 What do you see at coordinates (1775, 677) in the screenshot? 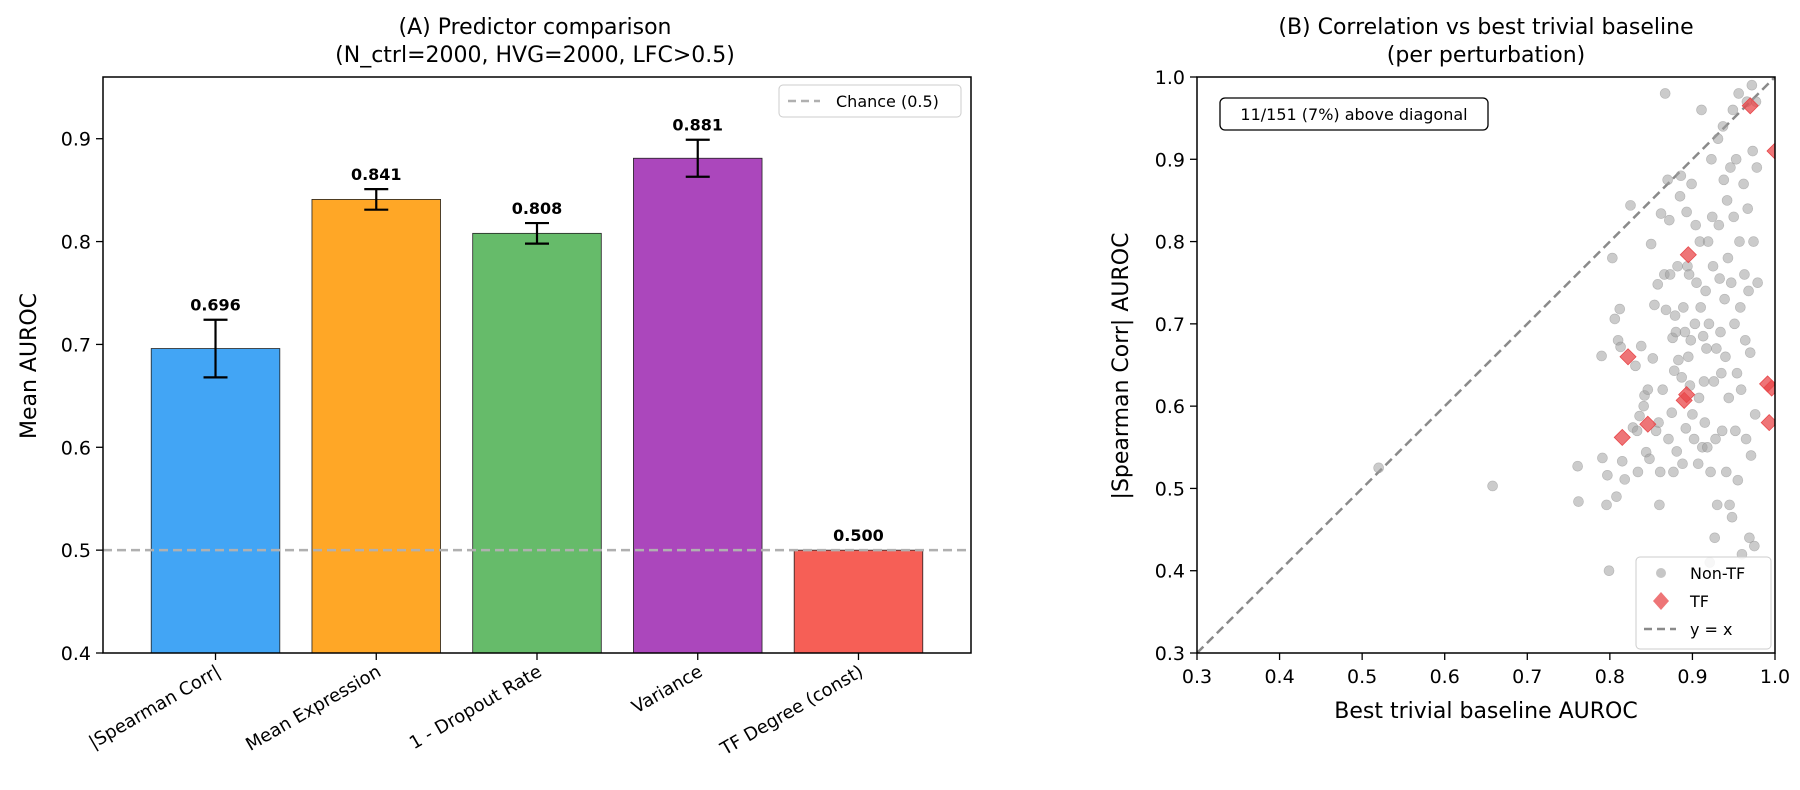
I see `panel-b-xtick-label: 1.0` at bounding box center [1775, 677].